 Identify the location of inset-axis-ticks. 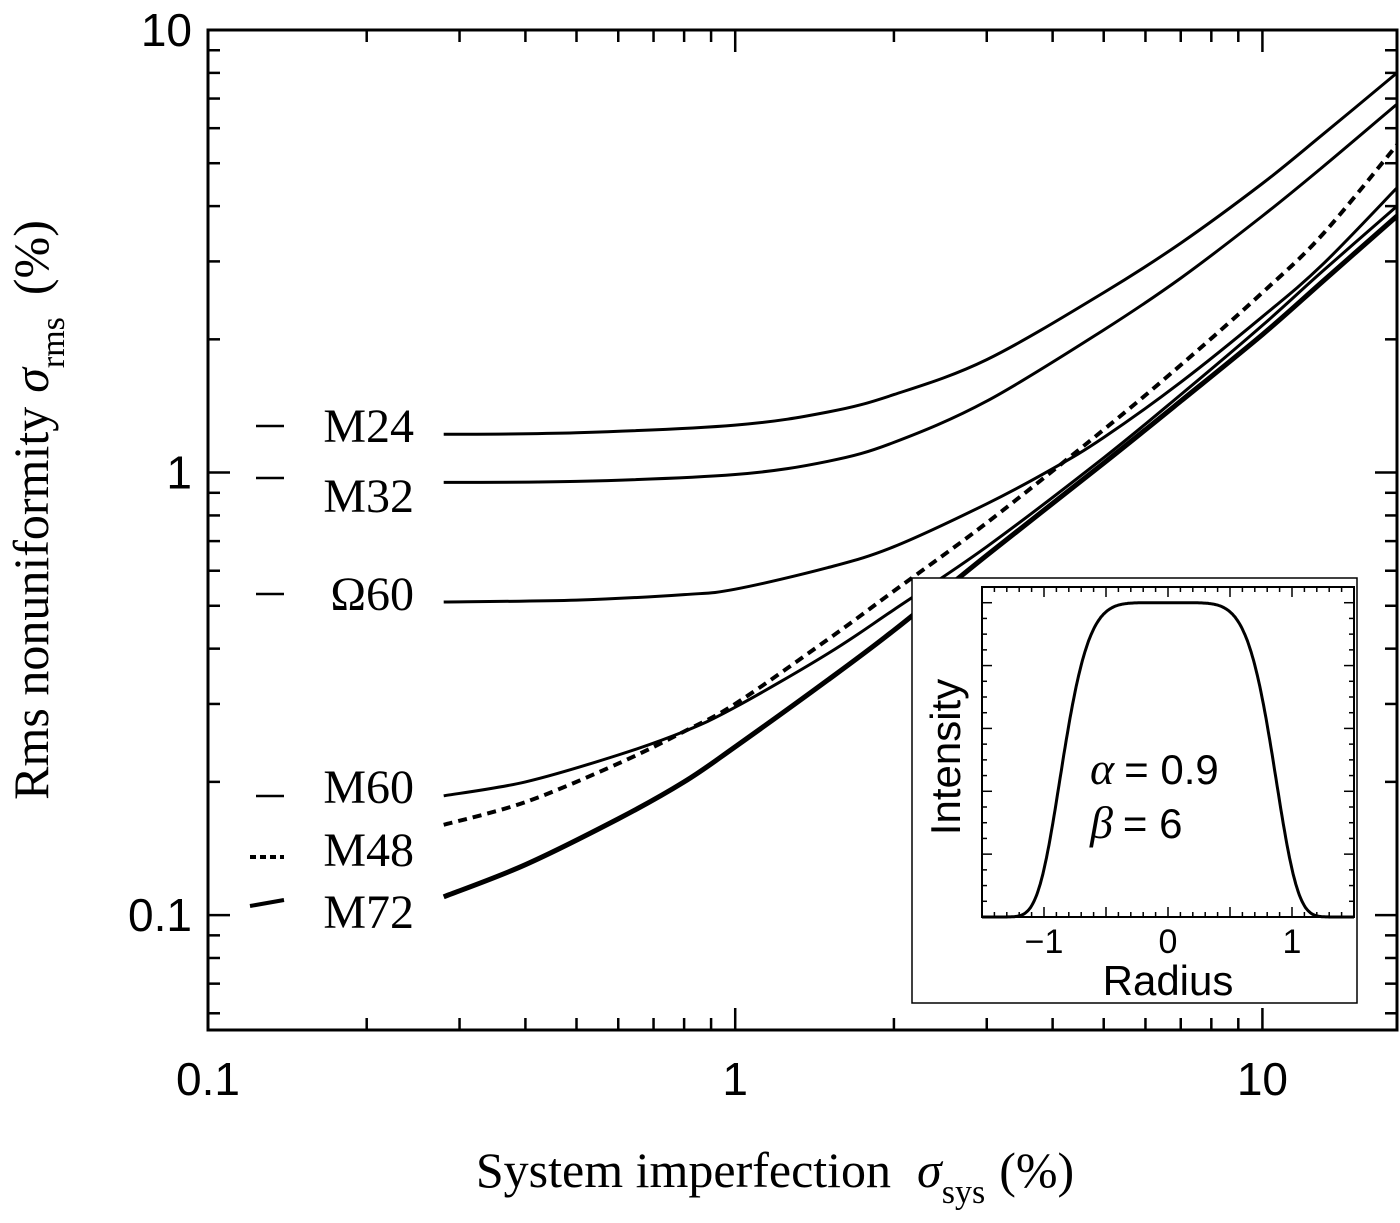
(1168, 752).